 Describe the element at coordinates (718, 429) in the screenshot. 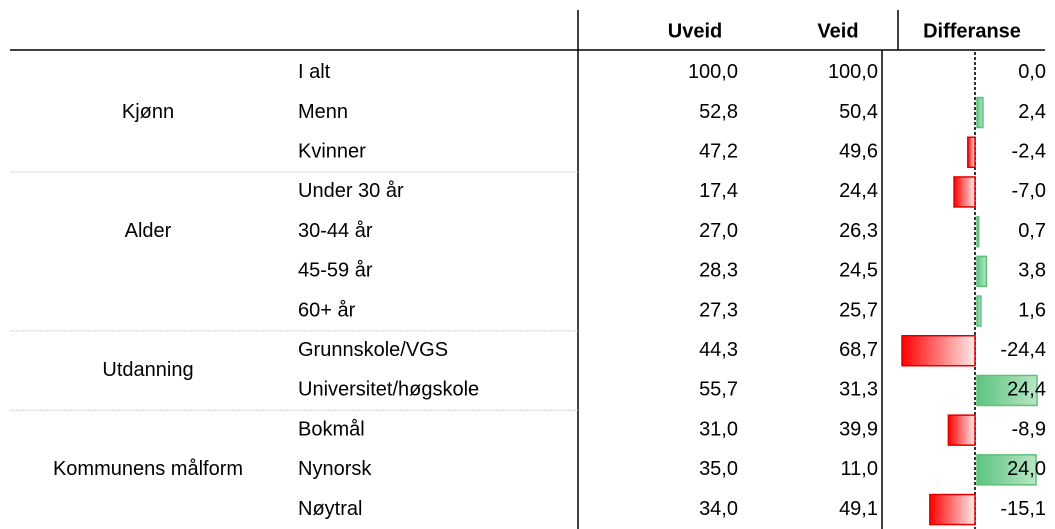

I see `cell: 31,0` at that location.